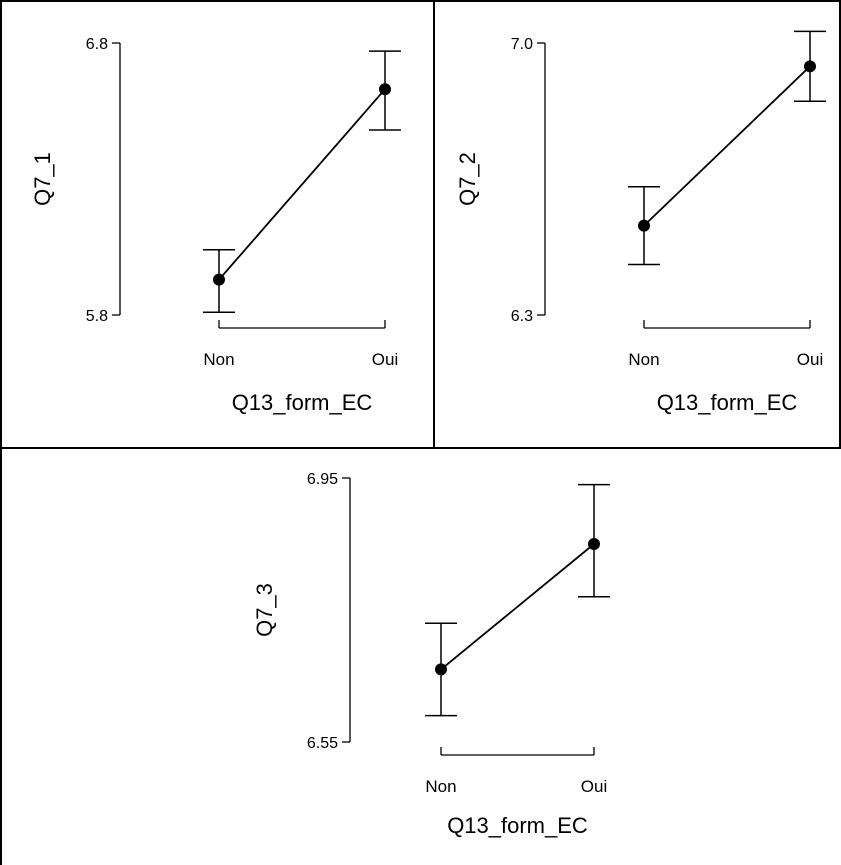 This screenshot has width=841, height=865. I want to click on y-tick-label-bottom: 5.8, so click(97, 316).